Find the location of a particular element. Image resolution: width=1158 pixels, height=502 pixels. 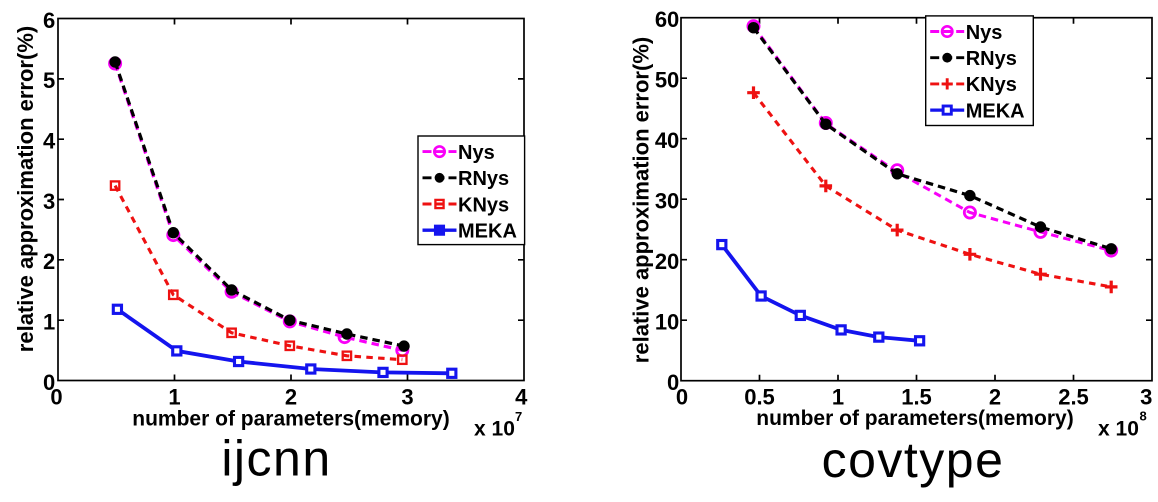

svg-text: 50 is located at coordinates (667, 80).